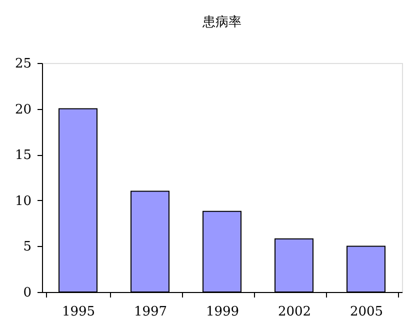 This screenshot has height=330, width=418. Describe the element at coordinates (23, 64) in the screenshot. I see `y-tick-label: 25` at that location.